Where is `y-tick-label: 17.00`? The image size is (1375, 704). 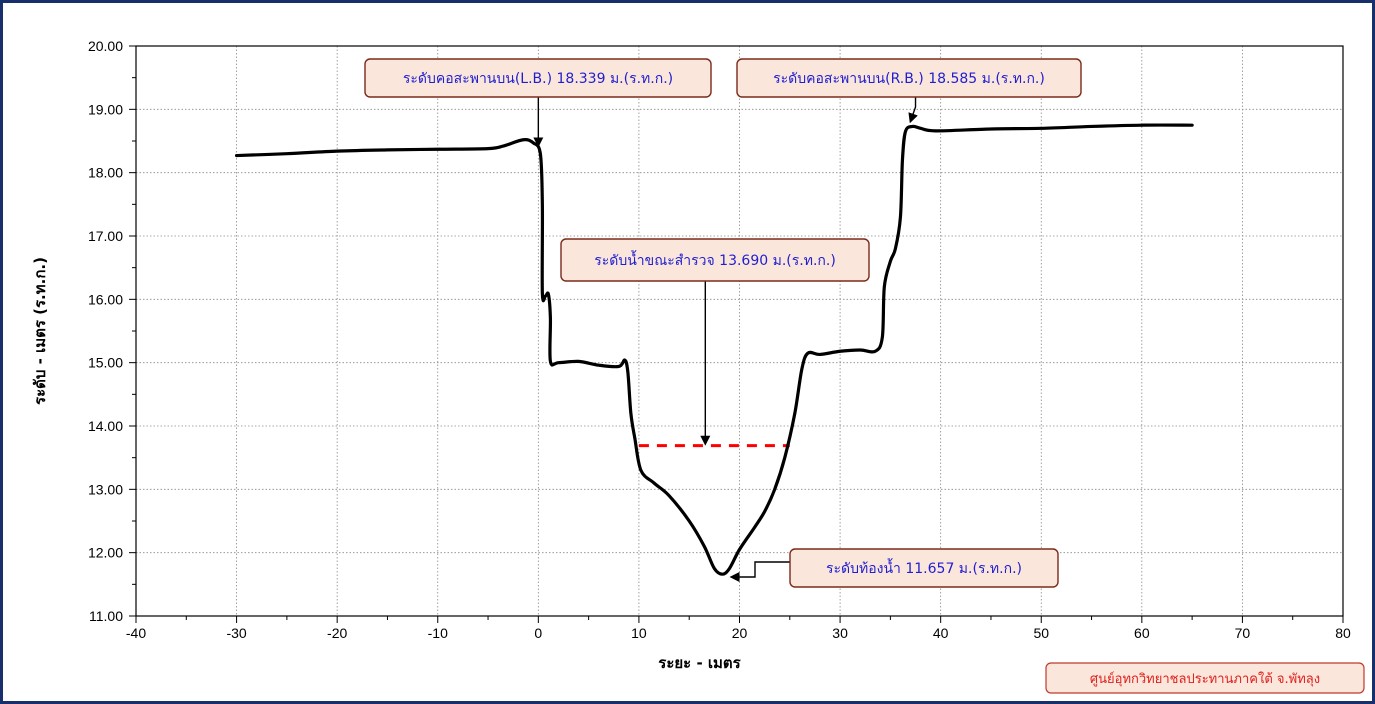
y-tick-label: 17.00 is located at coordinates (105, 236).